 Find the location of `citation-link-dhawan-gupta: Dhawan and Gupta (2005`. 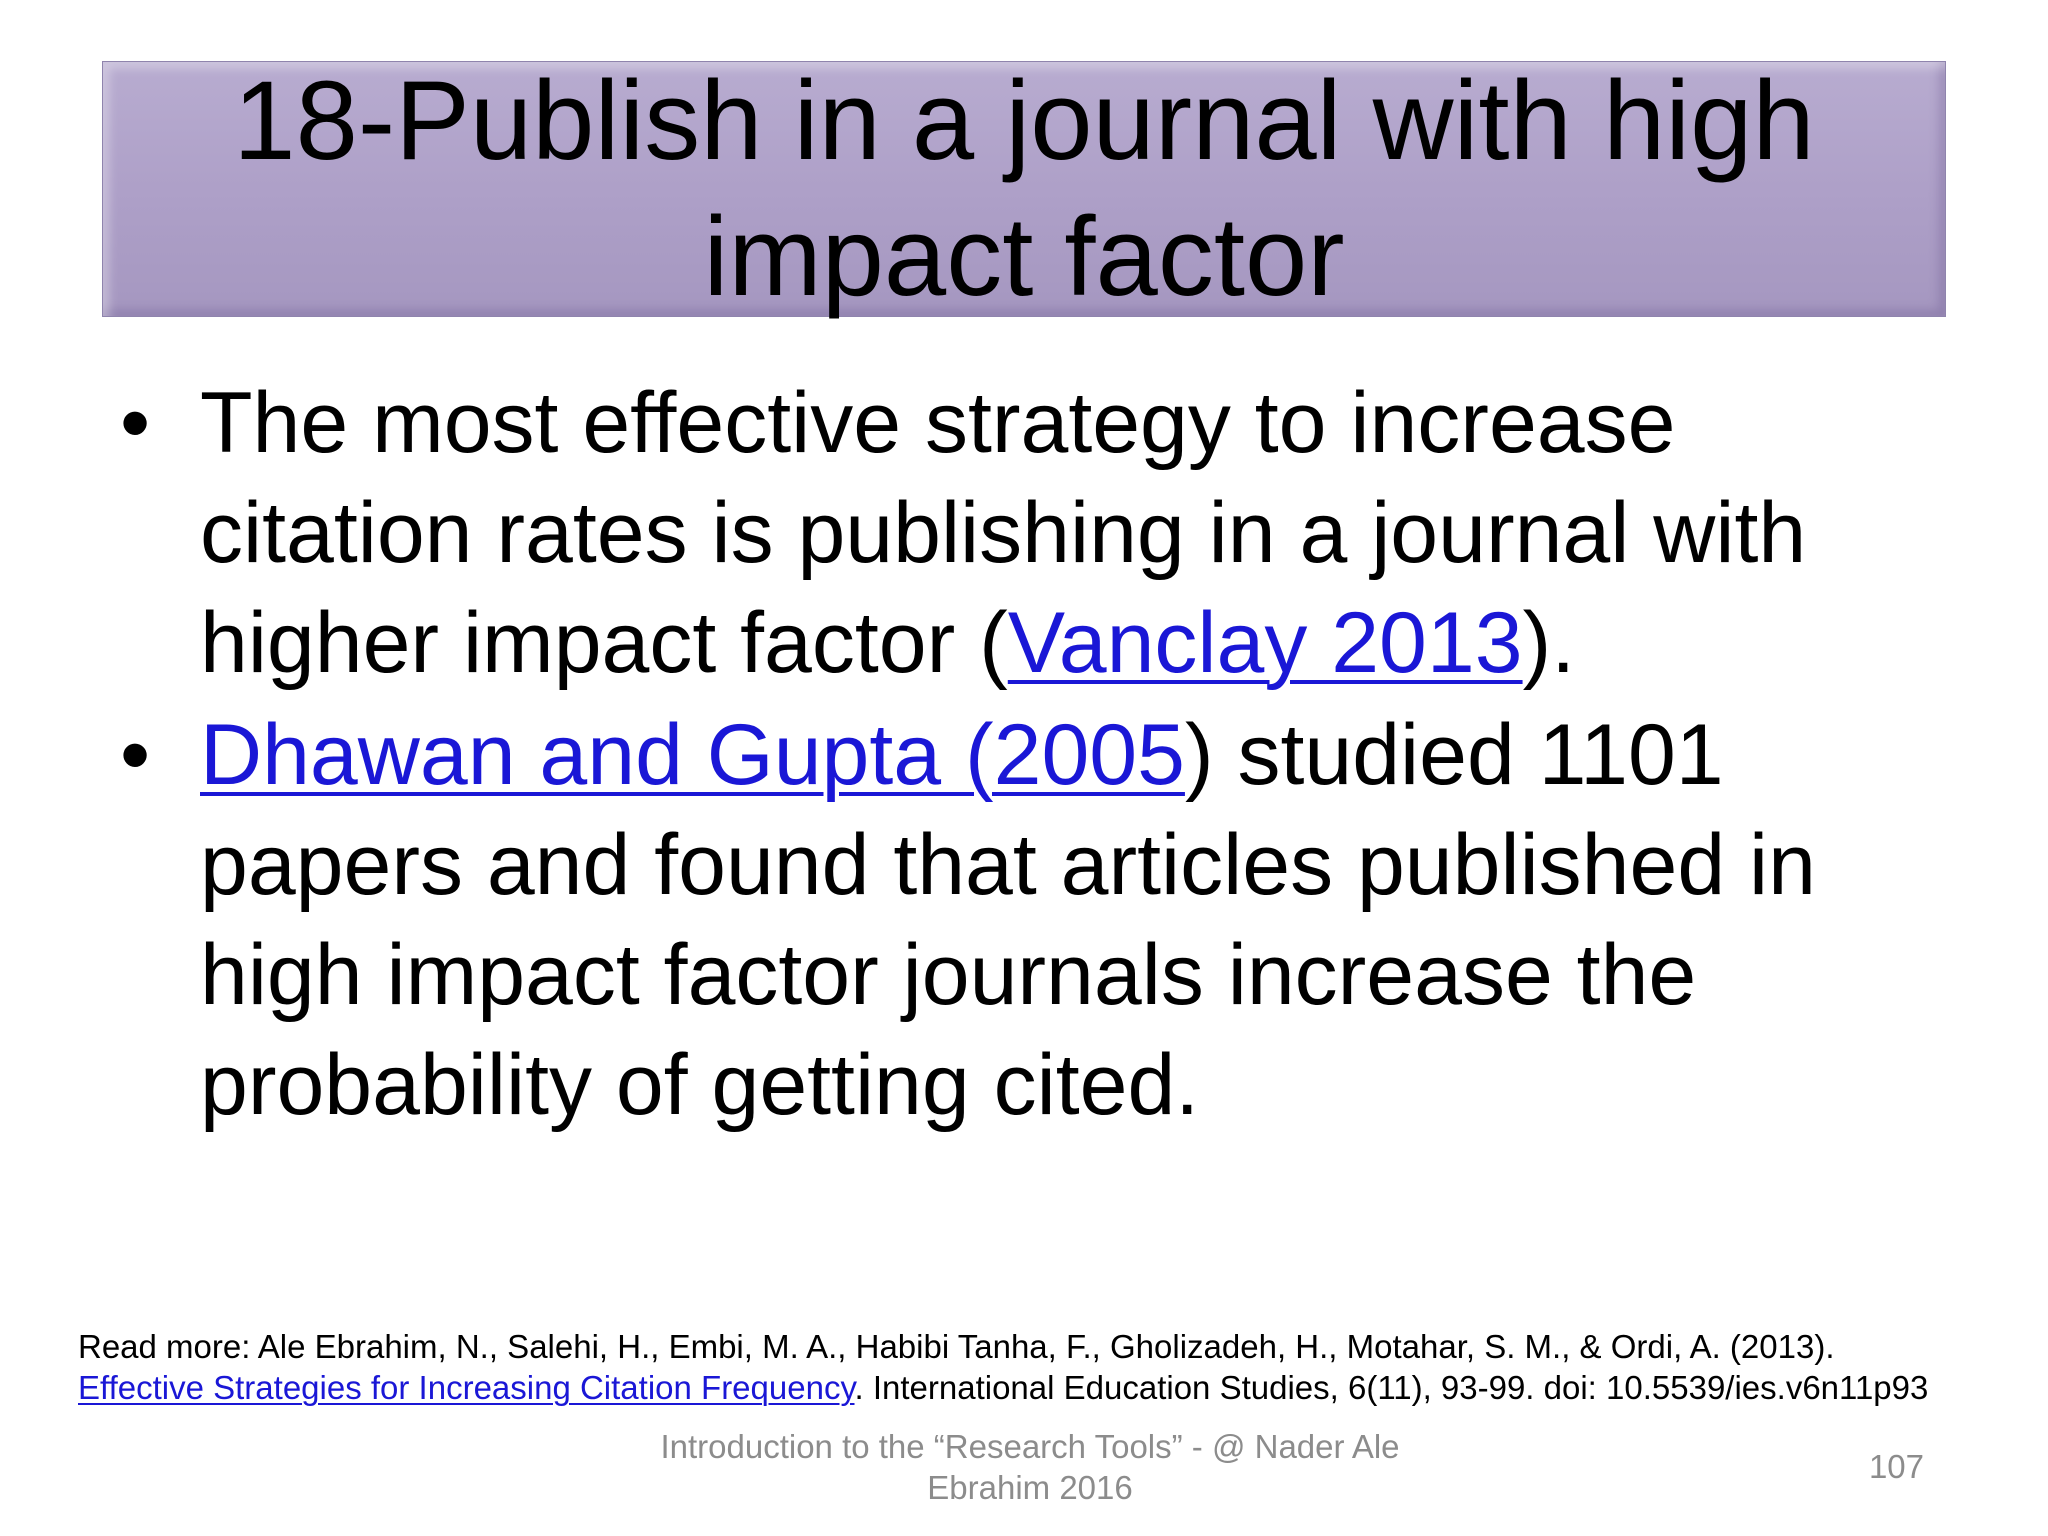

citation-link-dhawan-gupta: Dhawan and Gupta (2005 is located at coordinates (692, 755).